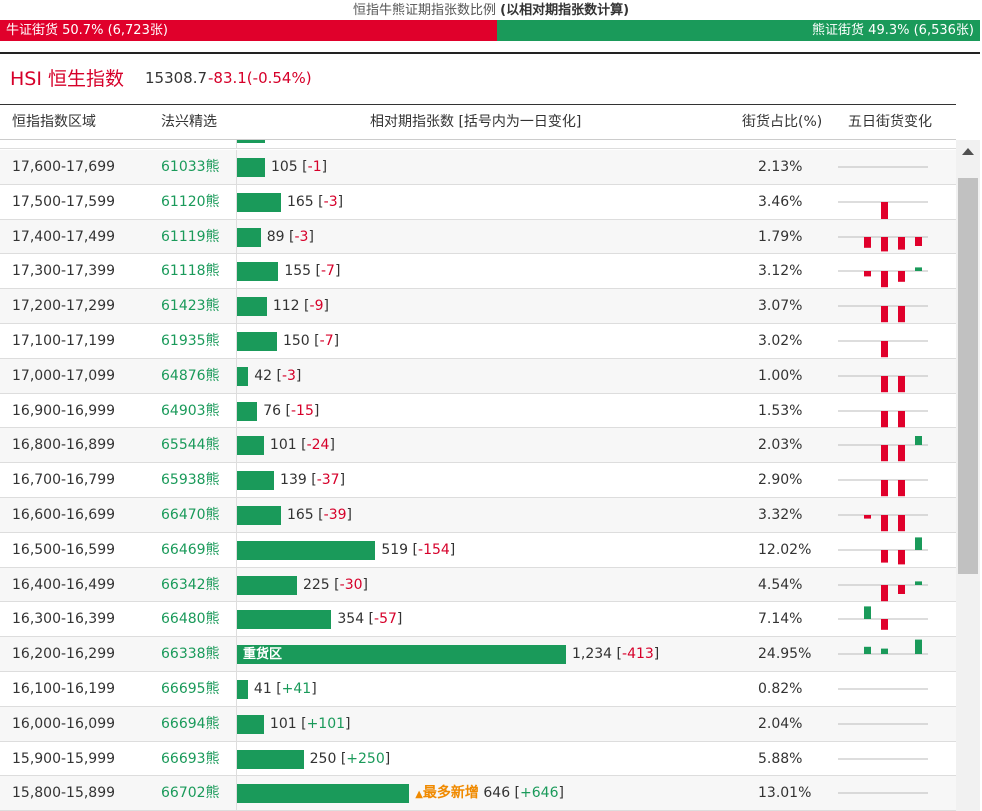 This screenshot has width=982, height=811. Describe the element at coordinates (190, 445) in the screenshot. I see `warrant-code-link: 65544熊` at that location.